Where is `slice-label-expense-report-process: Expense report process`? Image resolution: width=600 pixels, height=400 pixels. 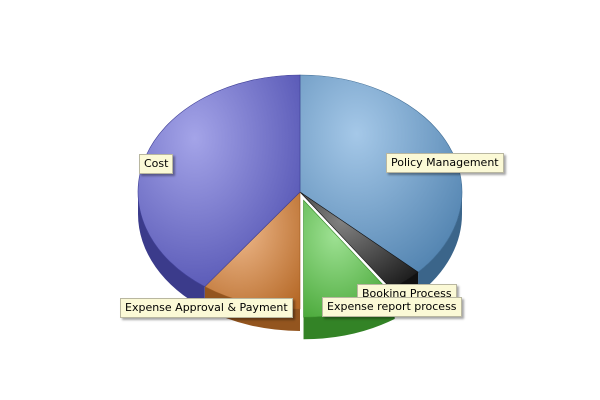 slice-label-expense-report-process: Expense report process is located at coordinates (392, 307).